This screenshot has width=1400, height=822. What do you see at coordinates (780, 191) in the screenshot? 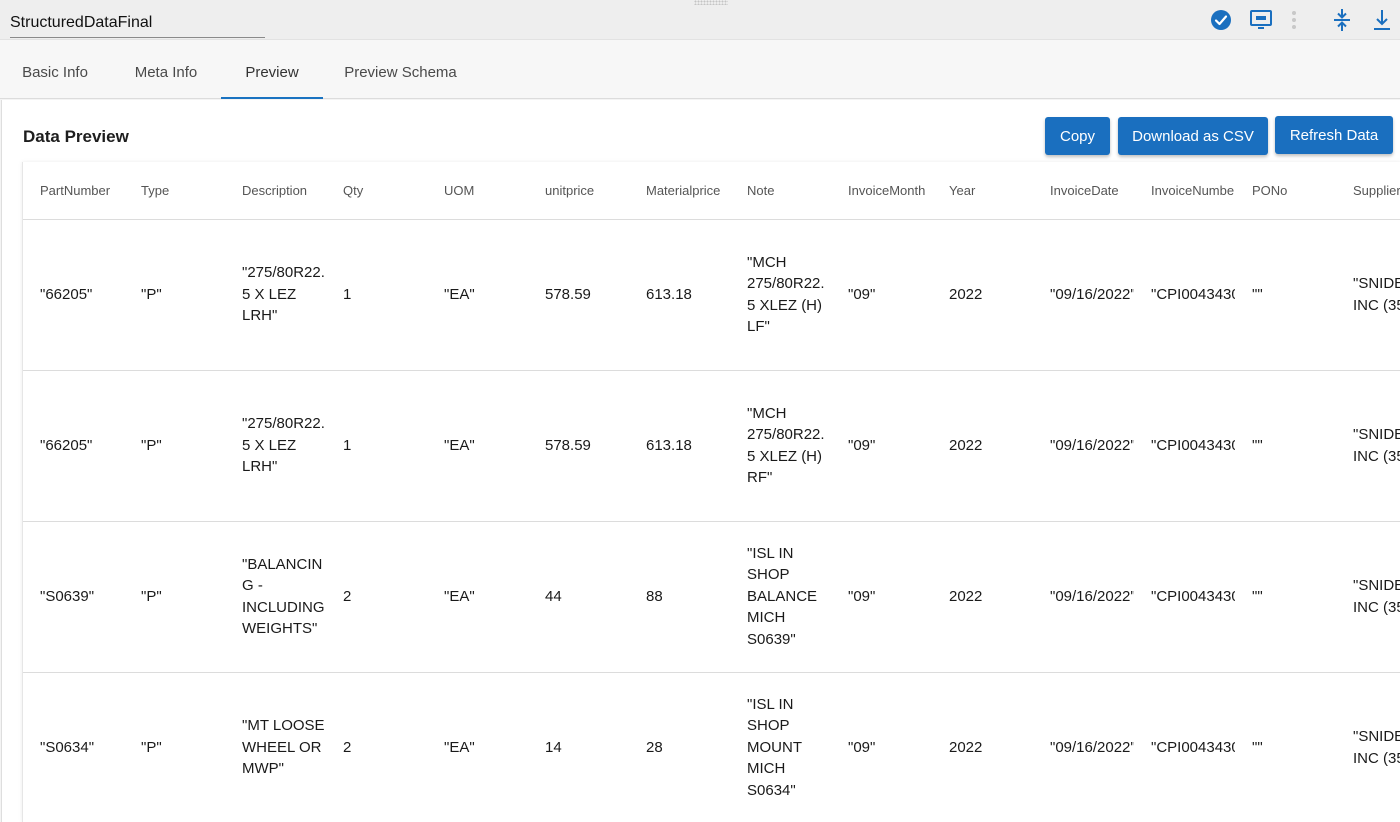
I see `column-header: Note` at bounding box center [780, 191].